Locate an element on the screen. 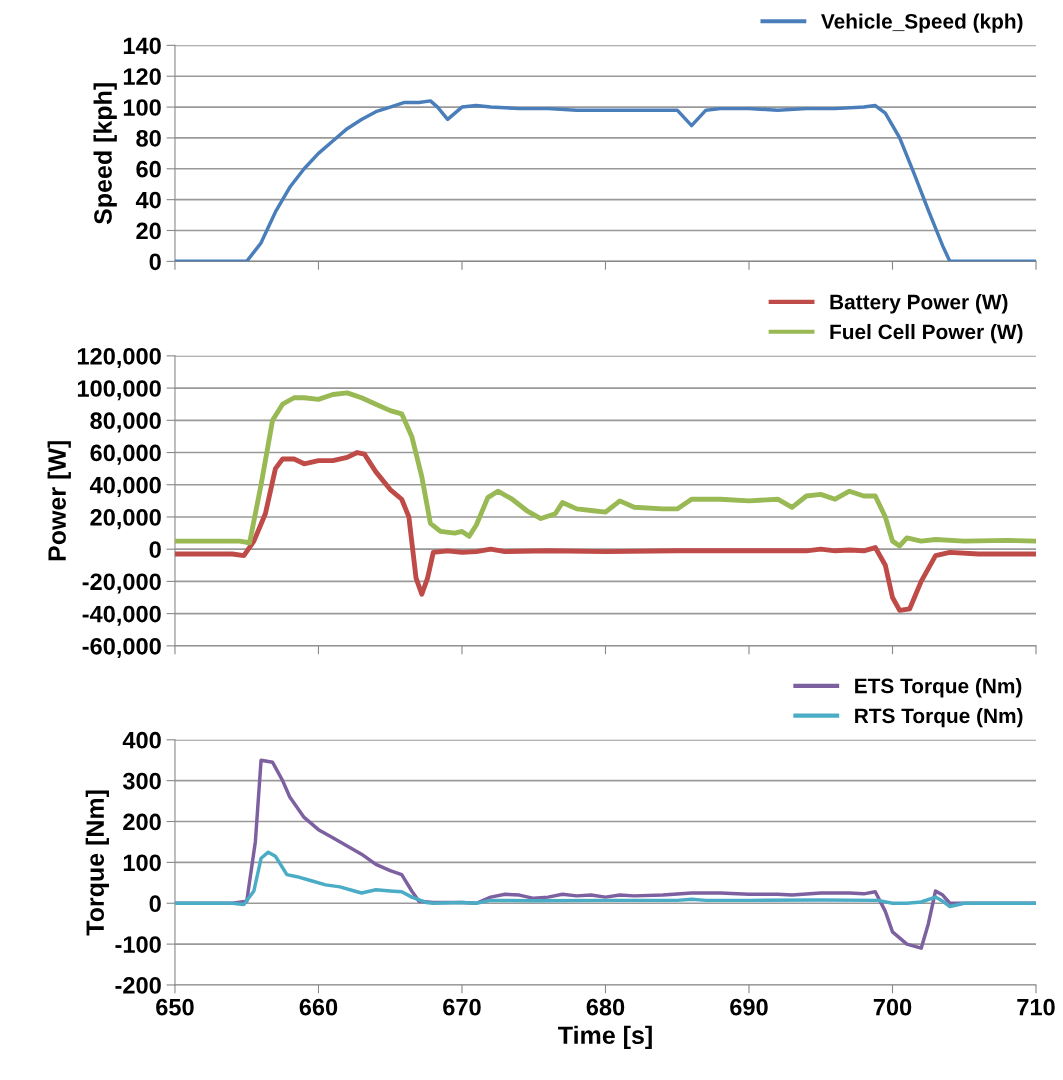  legend-label: RTS Torque (Nm) is located at coordinates (939, 717).